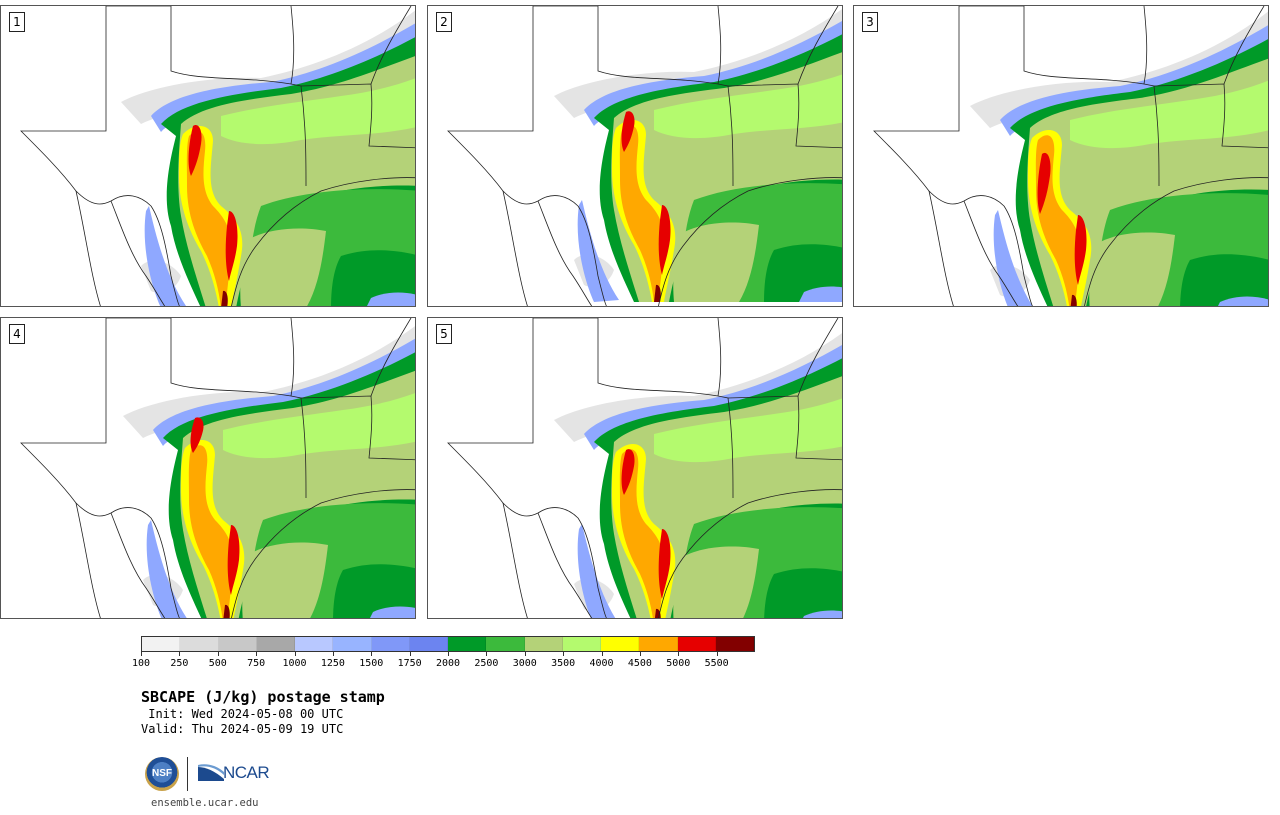 This screenshot has width=1280, height=815. I want to click on valid-time: Valid: Thu 2024-05-09 19 UTC, so click(242, 729).